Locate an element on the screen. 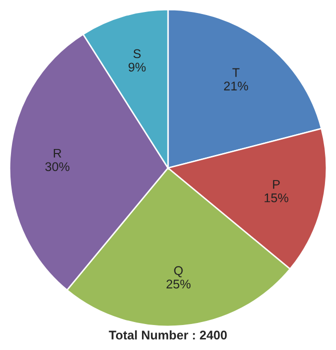  slice-label: Q is located at coordinates (178, 272).